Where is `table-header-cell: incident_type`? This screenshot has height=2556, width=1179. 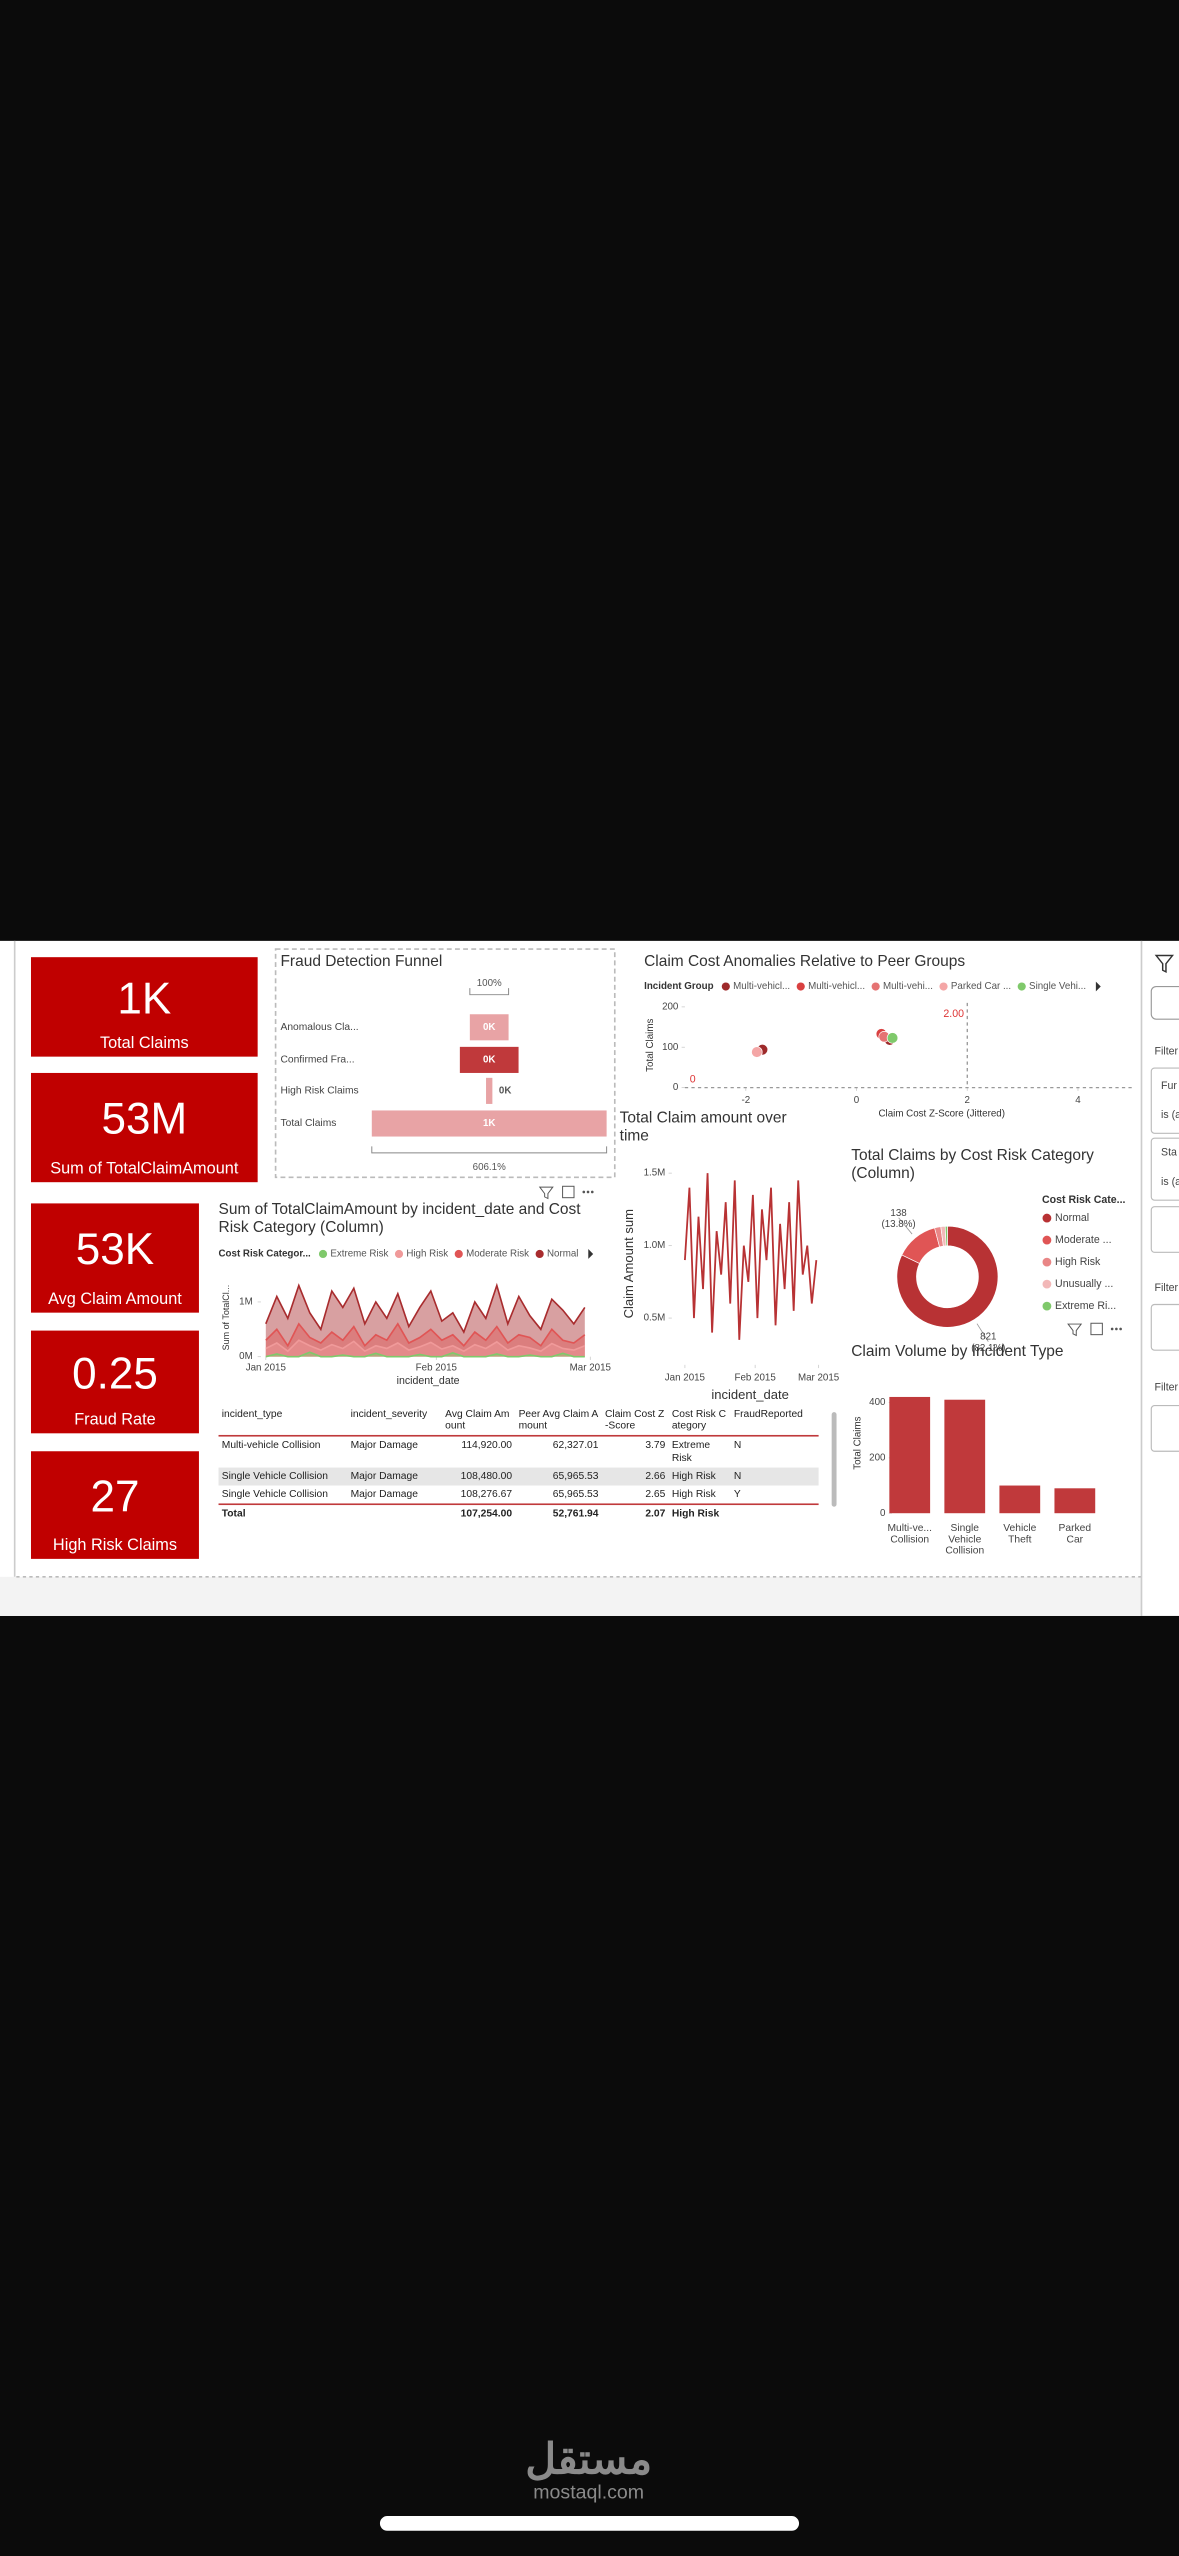 table-header-cell: incident_type is located at coordinates (252, 1414).